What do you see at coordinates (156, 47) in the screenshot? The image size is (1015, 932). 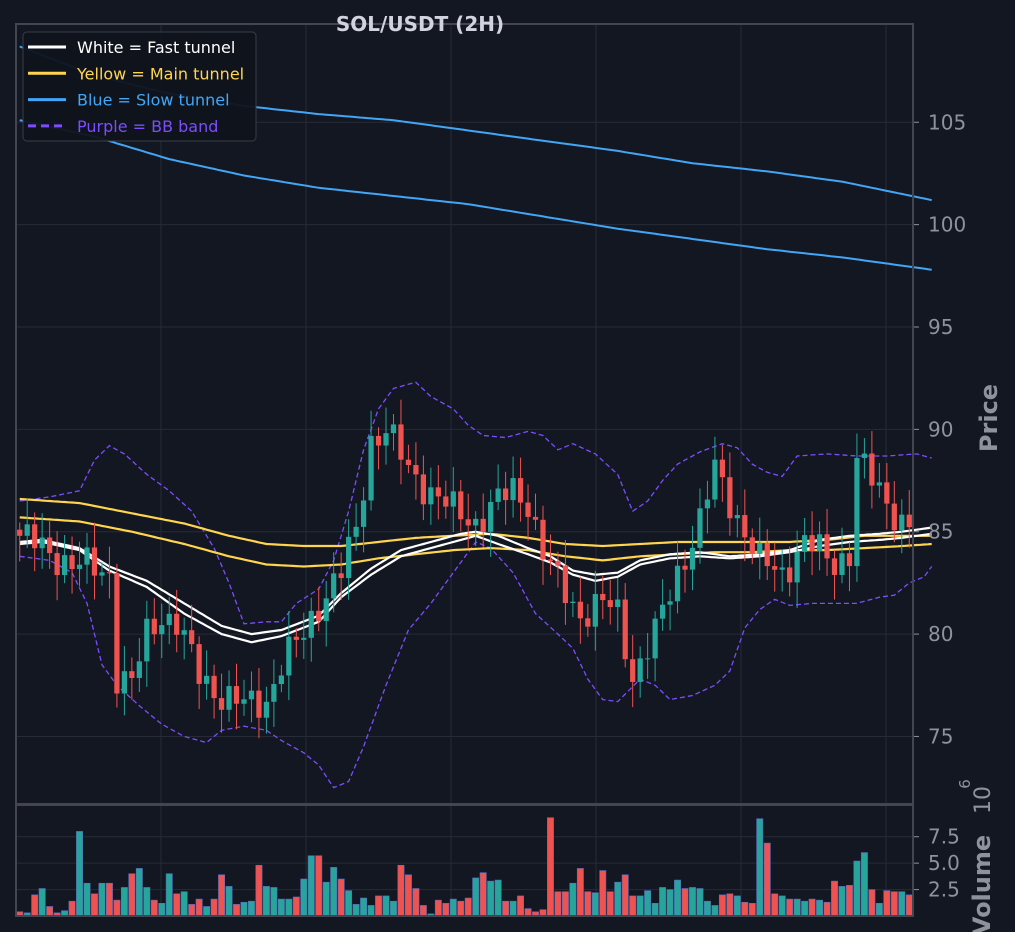 I see `legend-label: White = Fast tunnel` at bounding box center [156, 47].